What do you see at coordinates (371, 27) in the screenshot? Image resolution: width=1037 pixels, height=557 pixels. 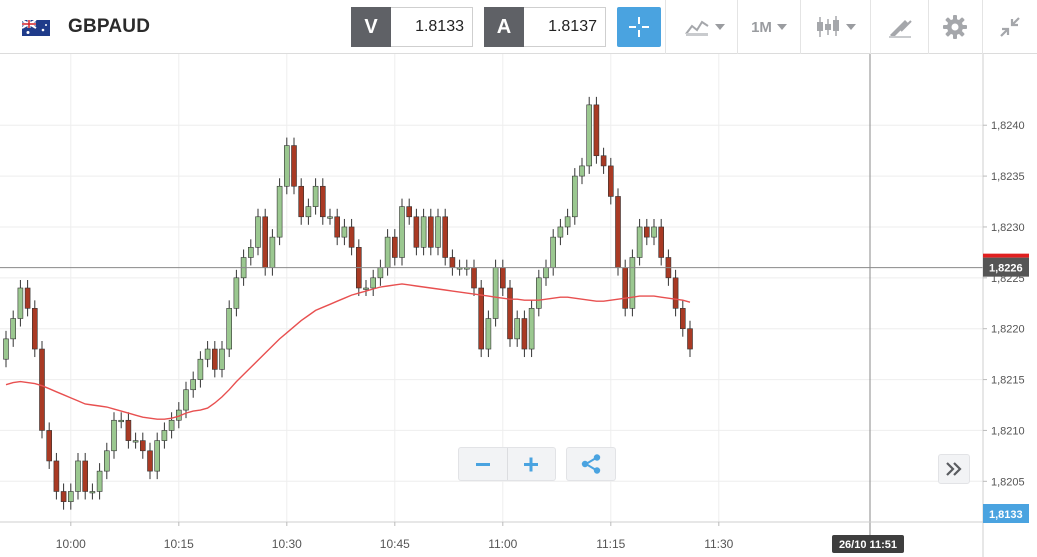 I see `sell-tag: V` at bounding box center [371, 27].